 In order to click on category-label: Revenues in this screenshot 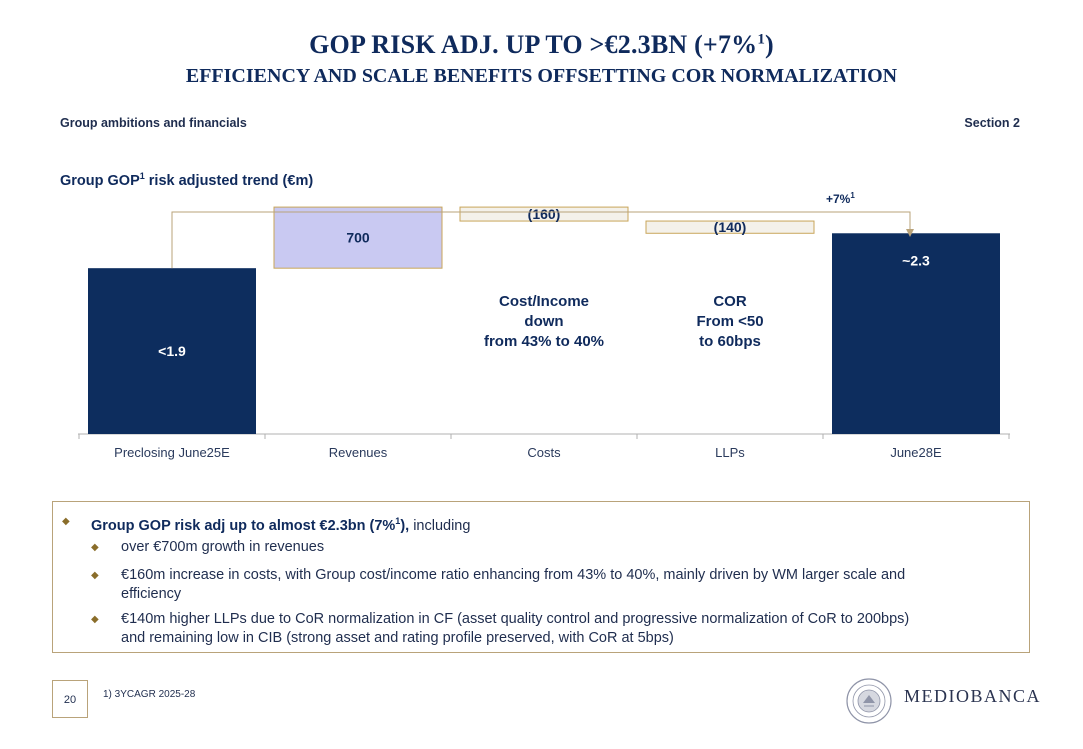, I will do `click(358, 452)`.